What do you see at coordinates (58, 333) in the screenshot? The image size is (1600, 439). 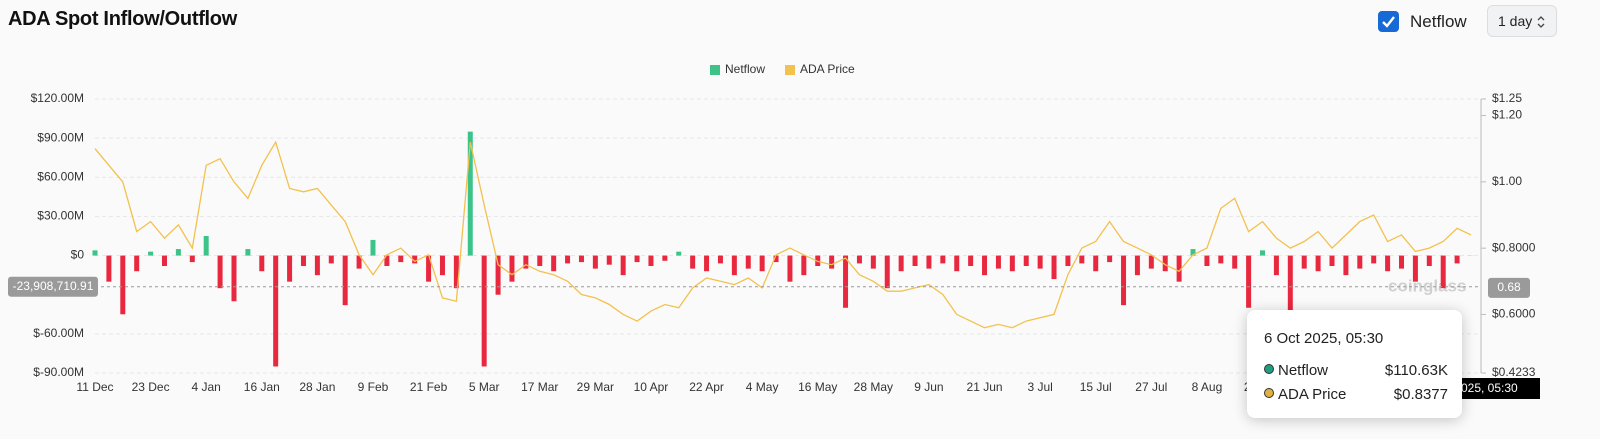 I see `y-tick-label: $-60.00M` at bounding box center [58, 333].